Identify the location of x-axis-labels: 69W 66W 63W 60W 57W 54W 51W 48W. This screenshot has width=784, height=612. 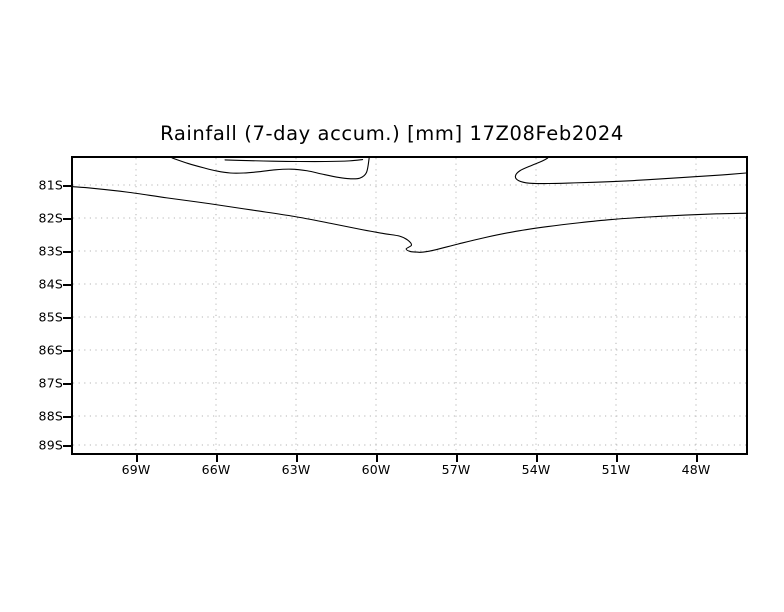
(409, 472).